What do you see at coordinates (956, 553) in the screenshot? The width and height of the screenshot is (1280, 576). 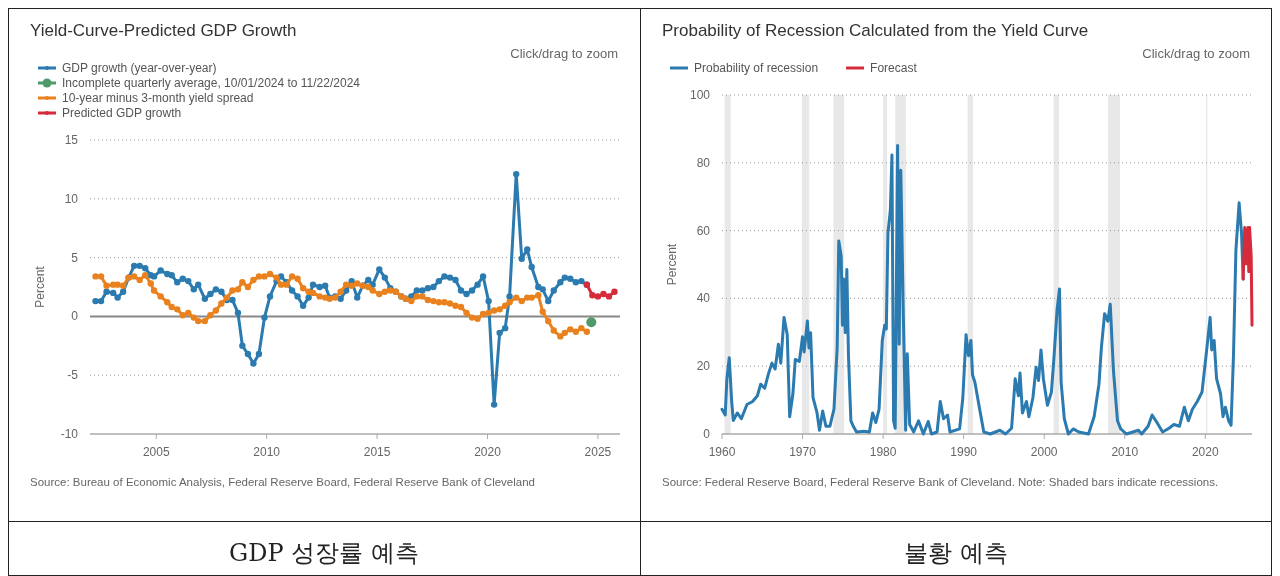 I see `text: 불황 예측` at bounding box center [956, 553].